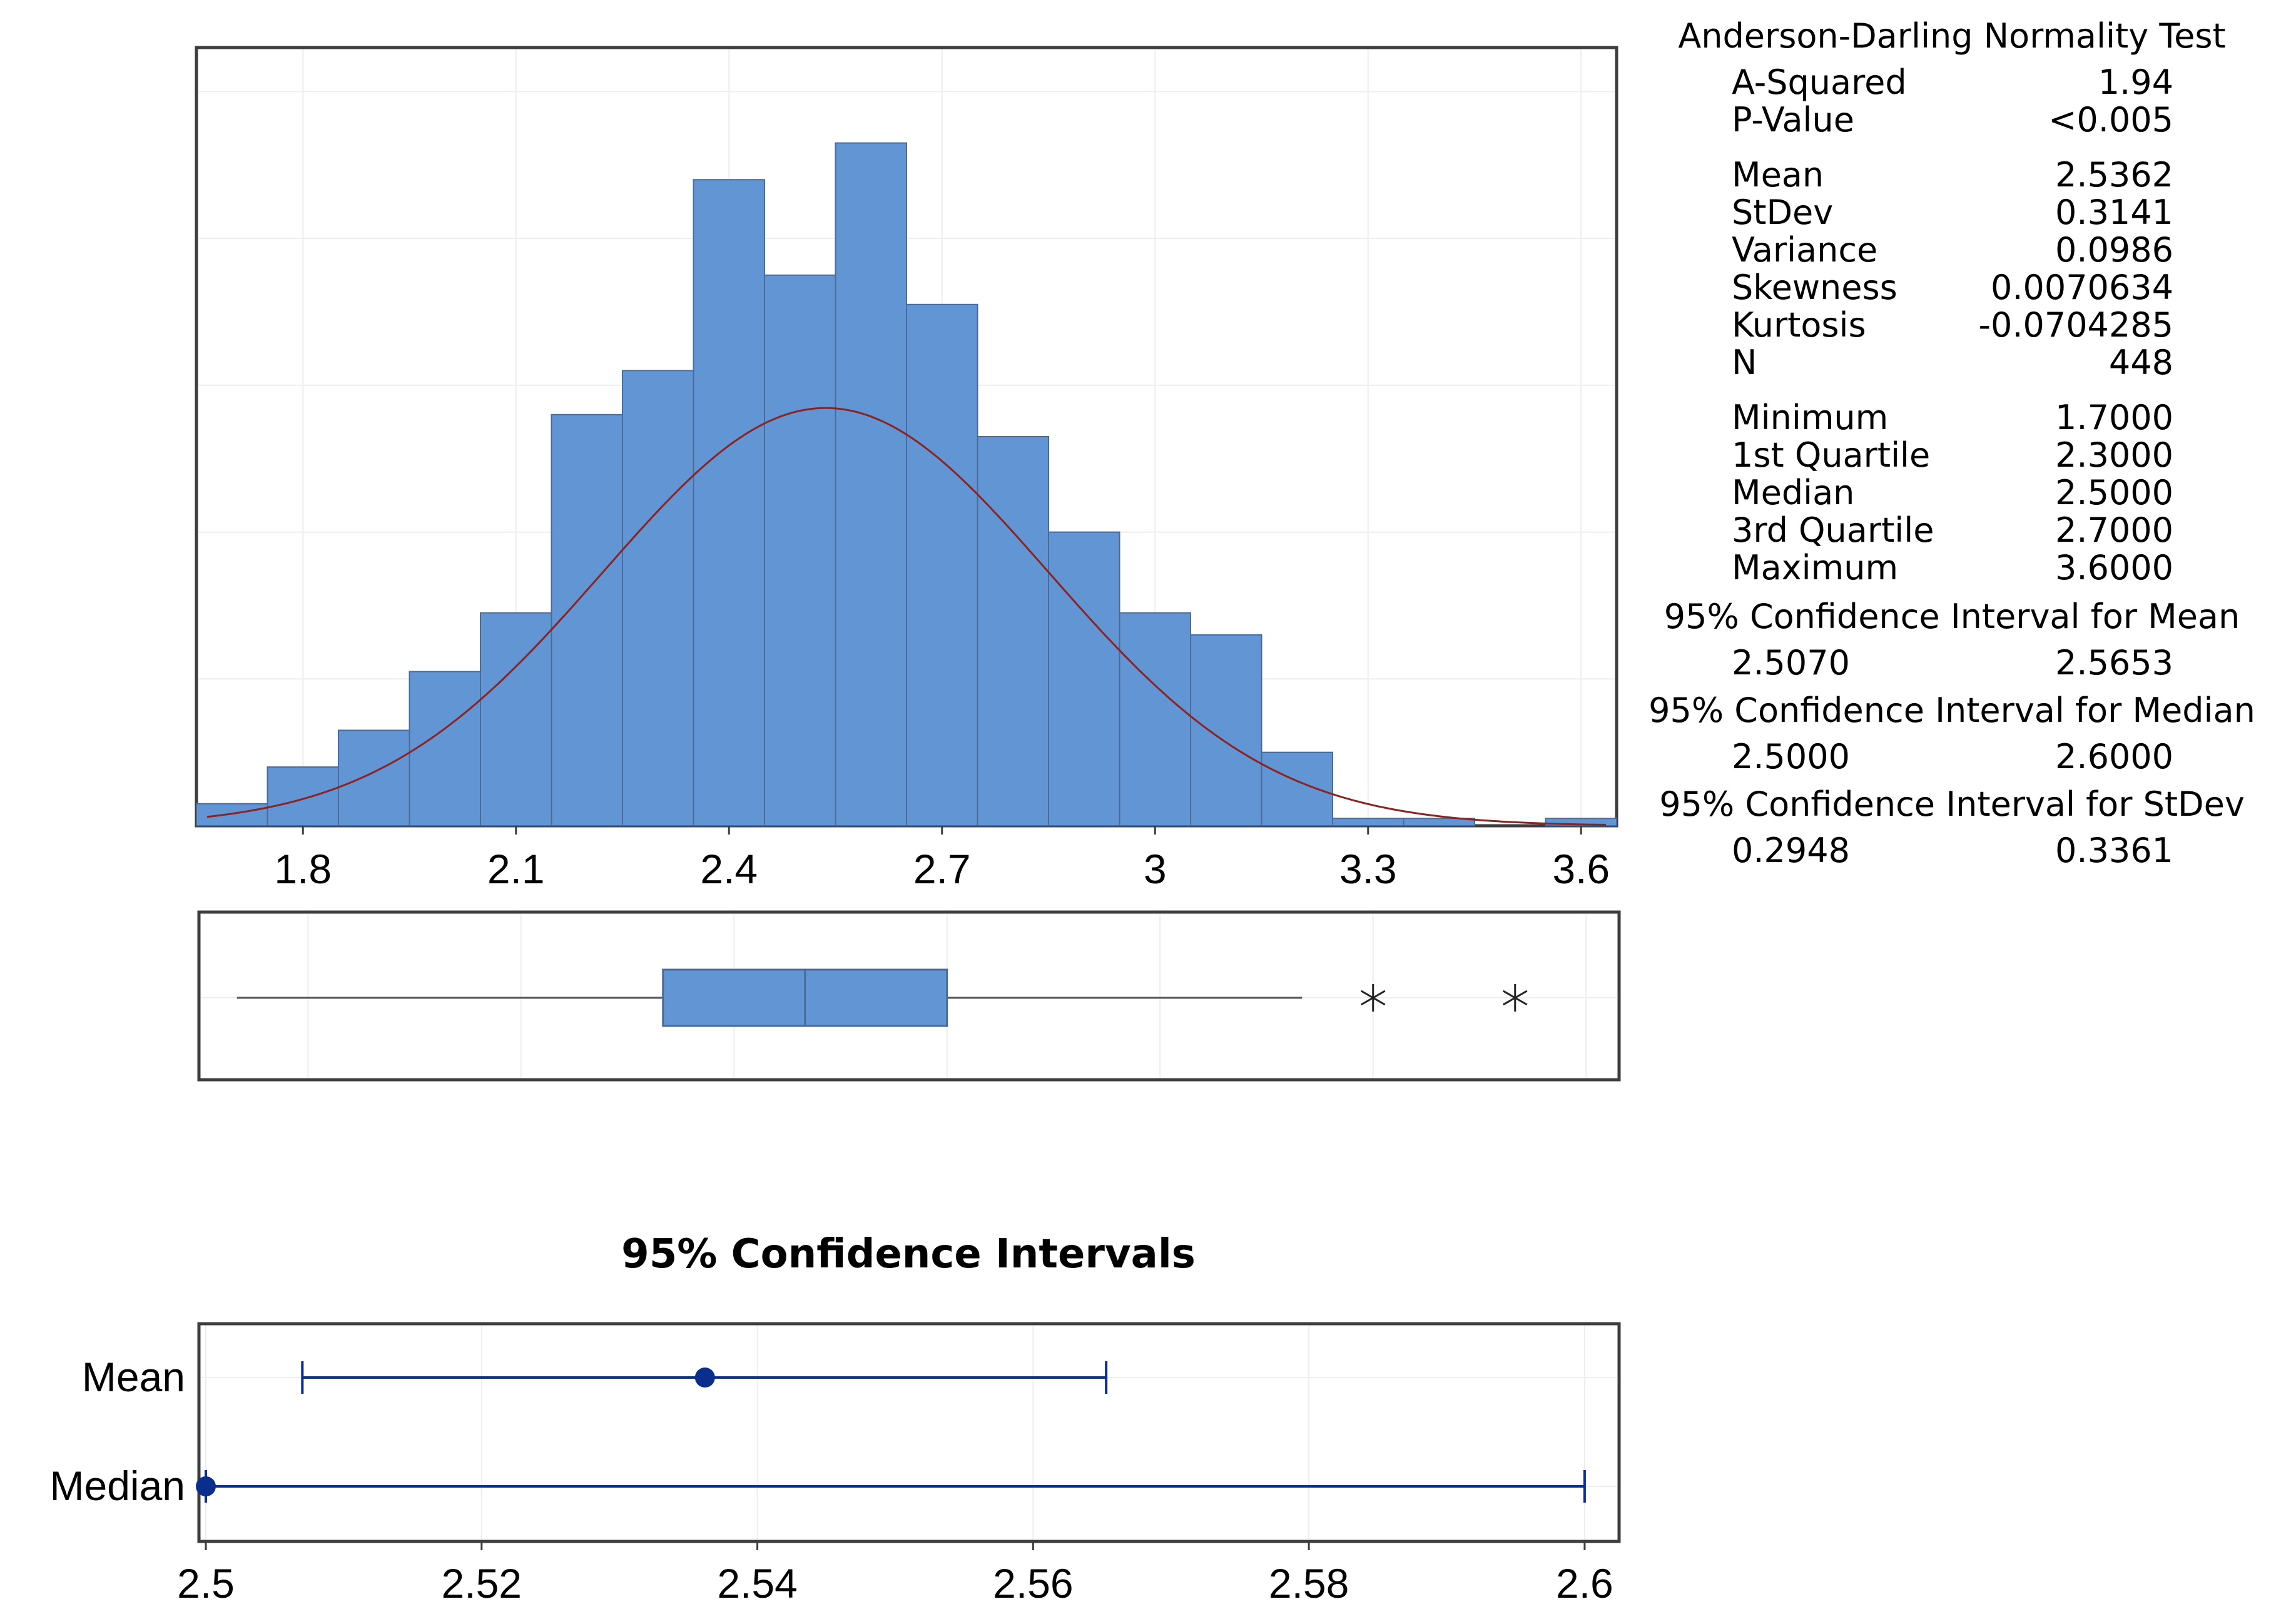 This screenshot has height=1624, width=2281. I want to click on histogram-tick-label: 1.8, so click(303, 869).